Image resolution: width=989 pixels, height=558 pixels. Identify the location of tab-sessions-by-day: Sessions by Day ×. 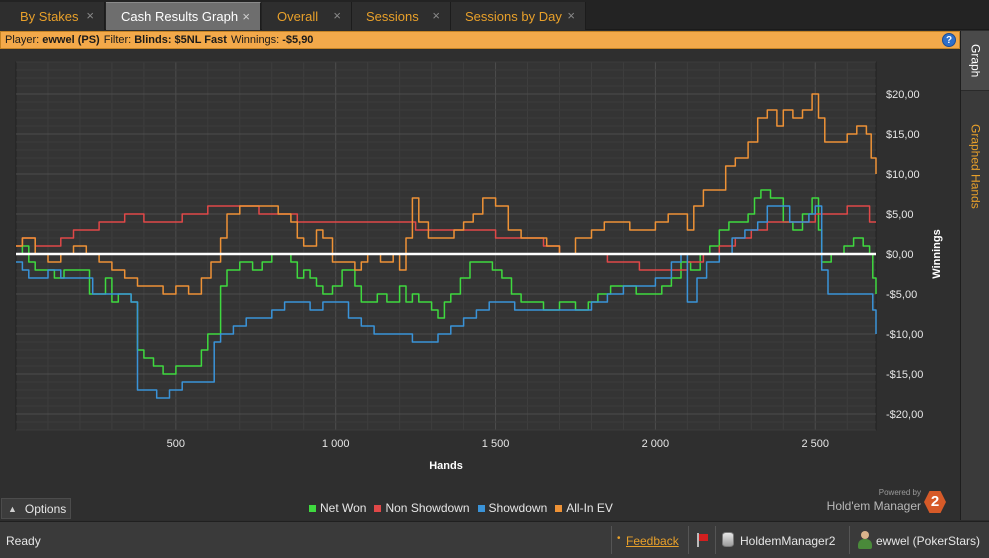
(518, 16).